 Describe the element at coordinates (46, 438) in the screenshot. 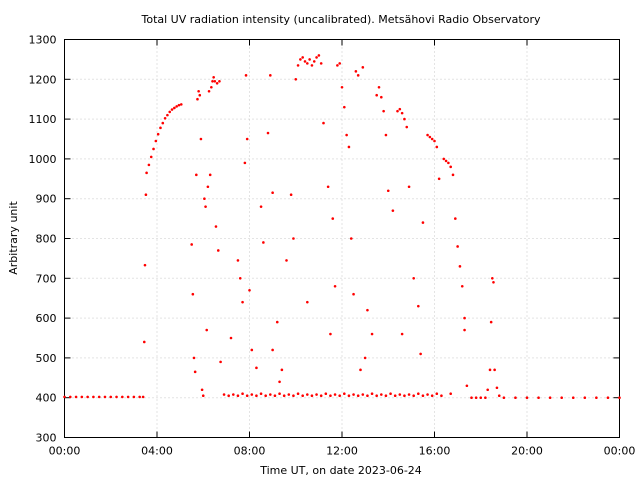

I see `y-tick-label: 300` at that location.